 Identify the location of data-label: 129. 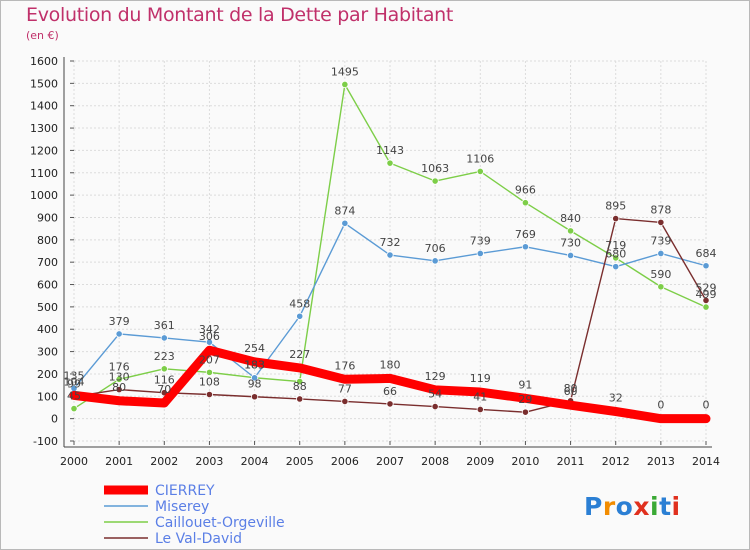
(435, 376).